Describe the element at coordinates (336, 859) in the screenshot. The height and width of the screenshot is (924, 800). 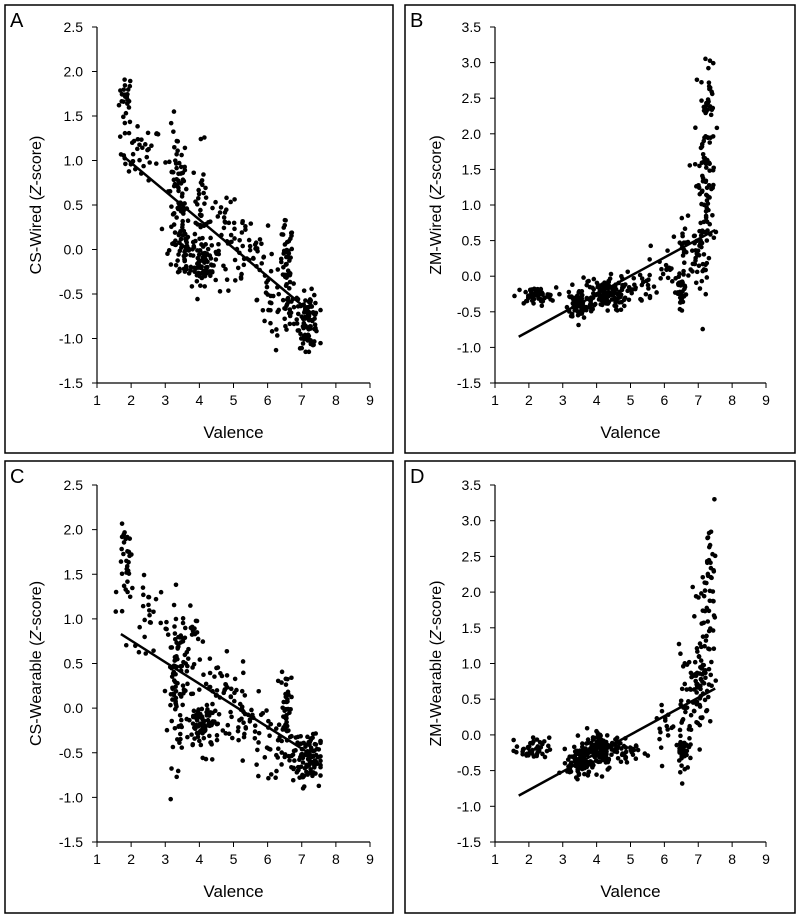
I see `x-tick-label: 8` at that location.